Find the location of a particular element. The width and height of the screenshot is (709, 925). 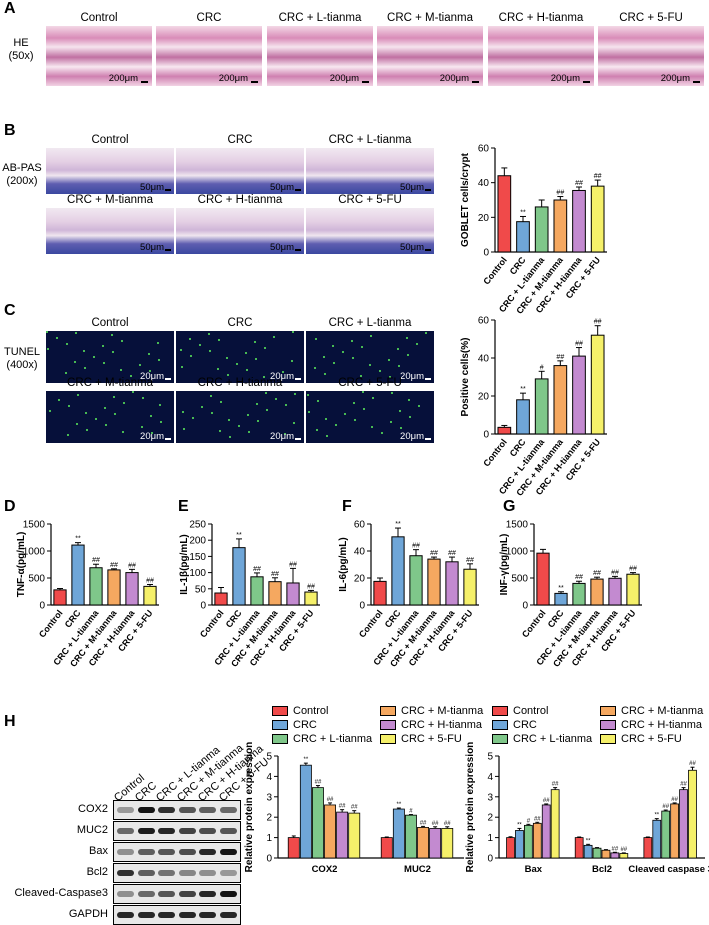

y-tick-label: 40 is located at coordinates (484, 183).